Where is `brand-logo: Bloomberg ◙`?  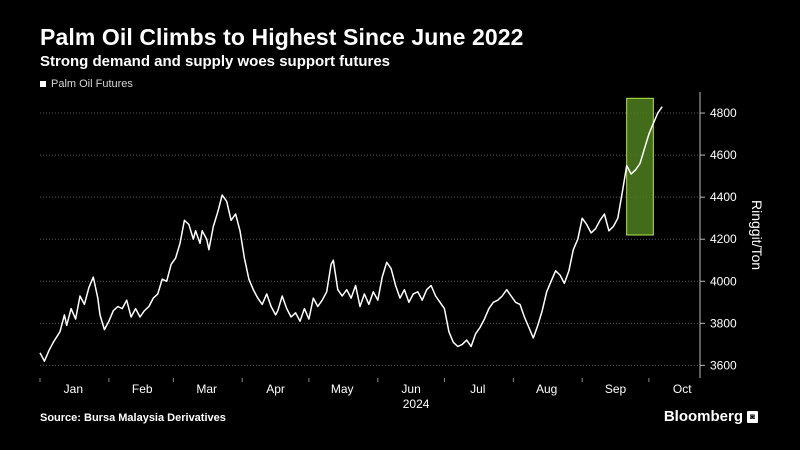
brand-logo: Bloomberg ◙ is located at coordinates (711, 416).